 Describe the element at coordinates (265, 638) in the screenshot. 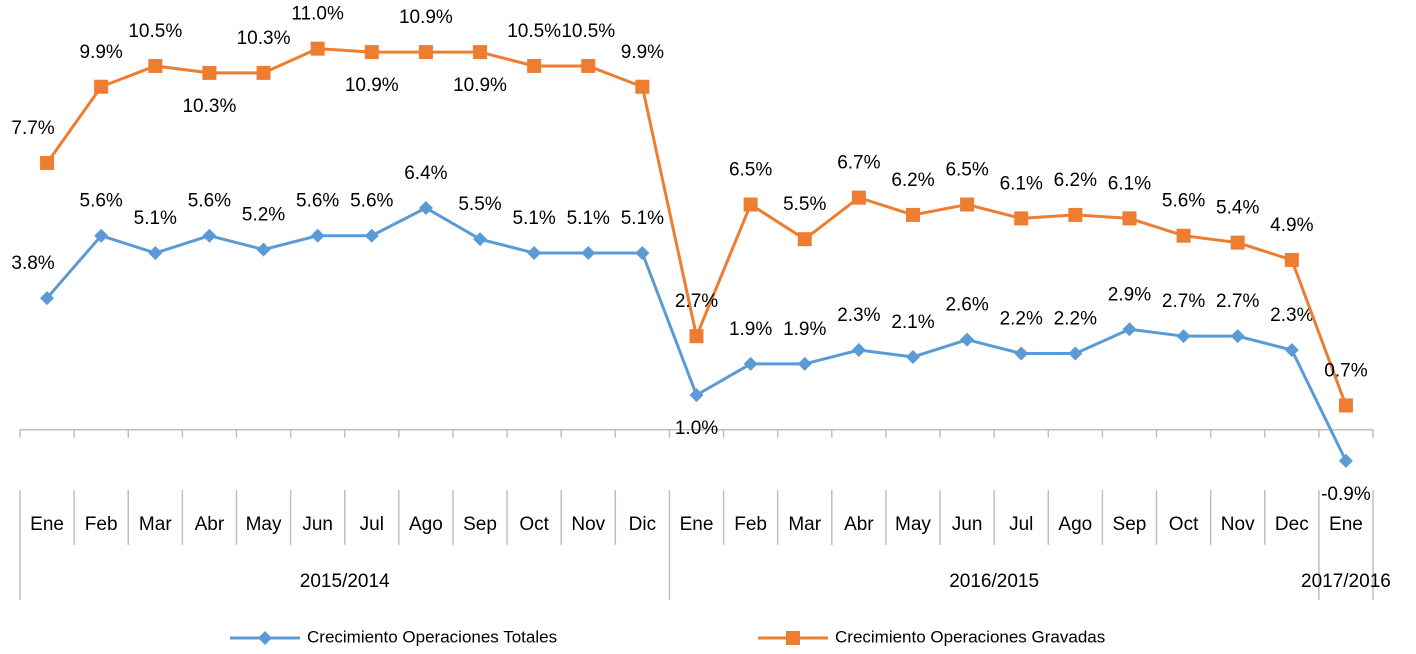

I see `legend-marker` at that location.